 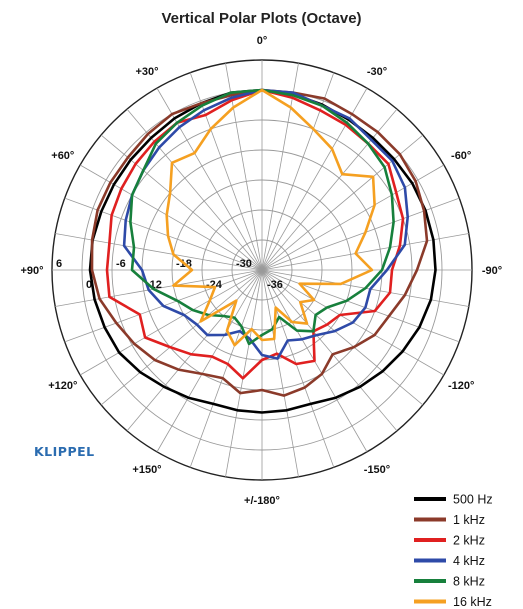 What do you see at coordinates (262, 501) in the screenshot?
I see `angle-label: +/-180°` at bounding box center [262, 501].